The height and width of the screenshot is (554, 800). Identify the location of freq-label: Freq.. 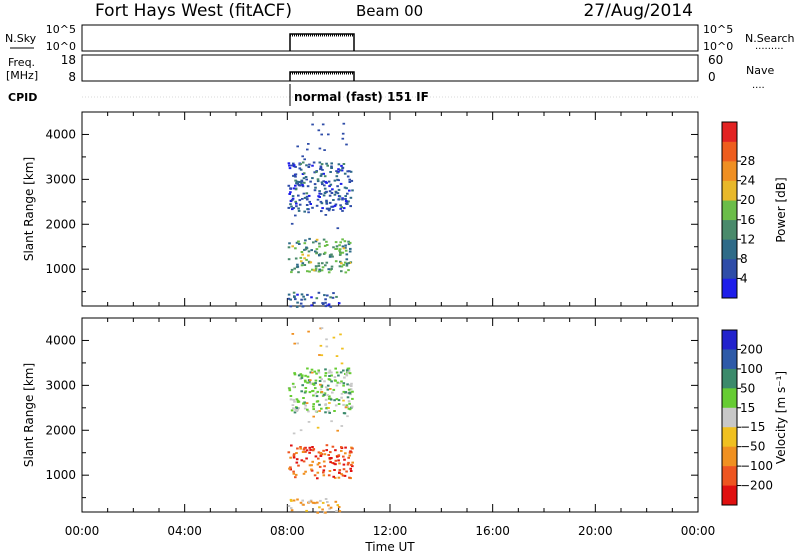
(21, 62).